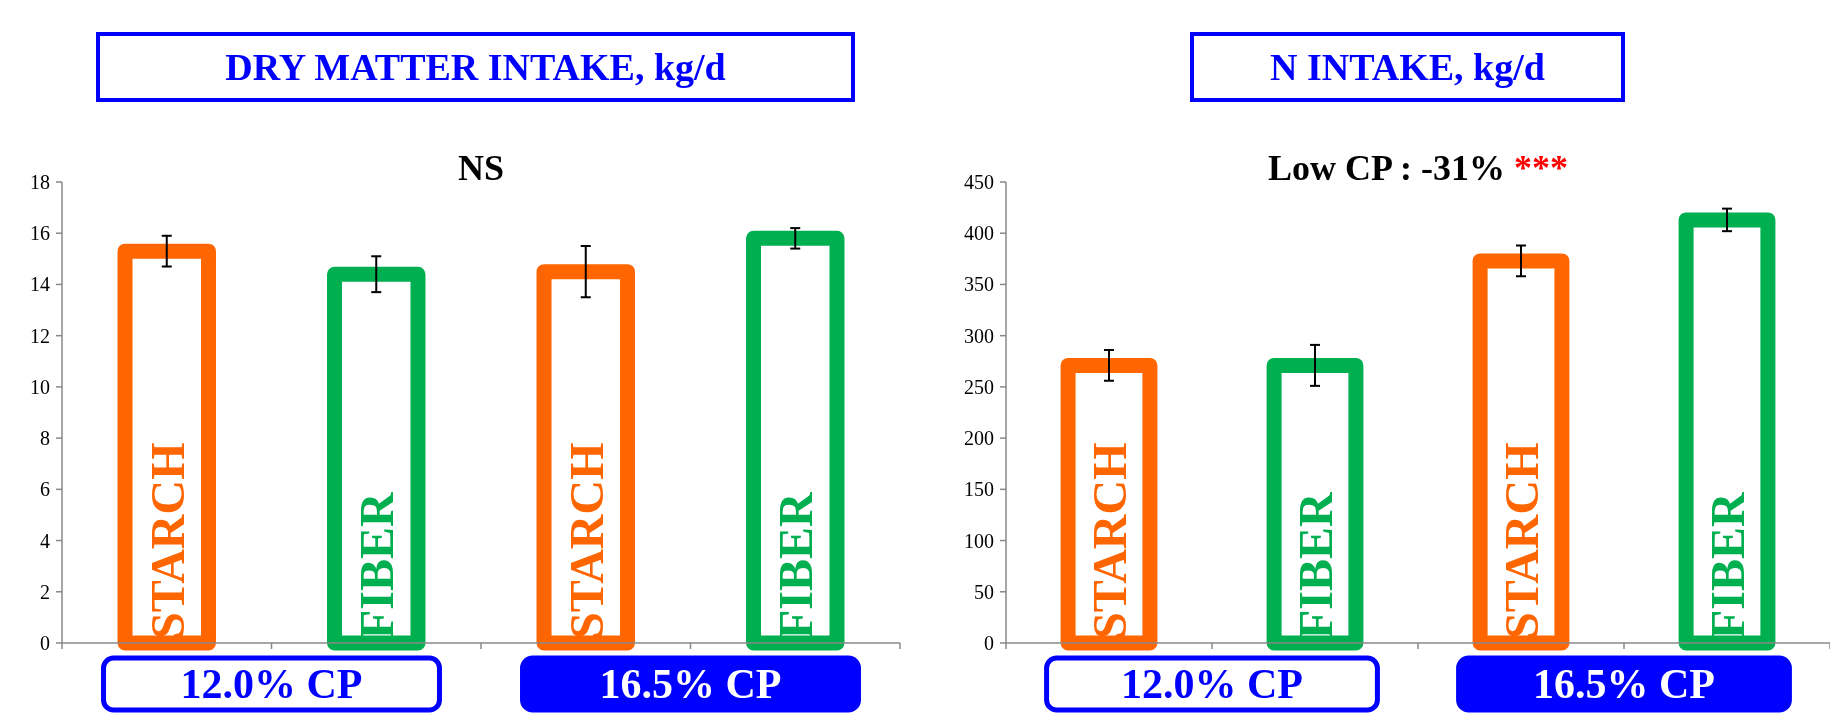  What do you see at coordinates (979, 438) in the screenshot?
I see `y-tick-label: 200` at bounding box center [979, 438].